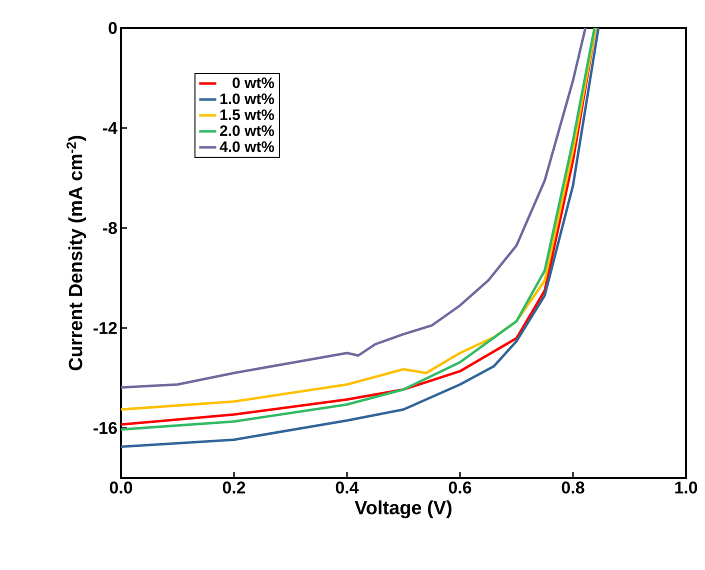 This screenshot has height=570, width=705. Describe the element at coordinates (403, 509) in the screenshot. I see `x-axis-title: Voltage (V)` at that location.